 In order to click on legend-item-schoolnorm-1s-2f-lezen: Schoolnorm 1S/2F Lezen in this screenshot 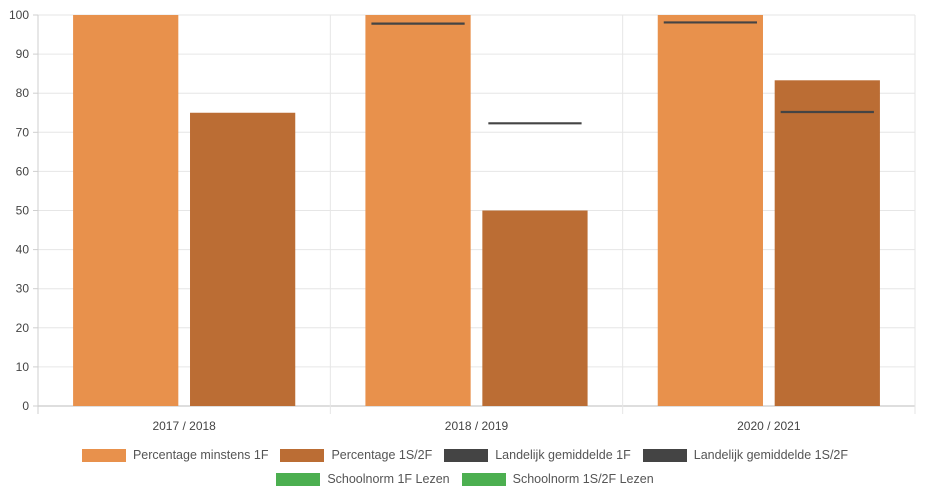, I will do `click(557, 479)`.